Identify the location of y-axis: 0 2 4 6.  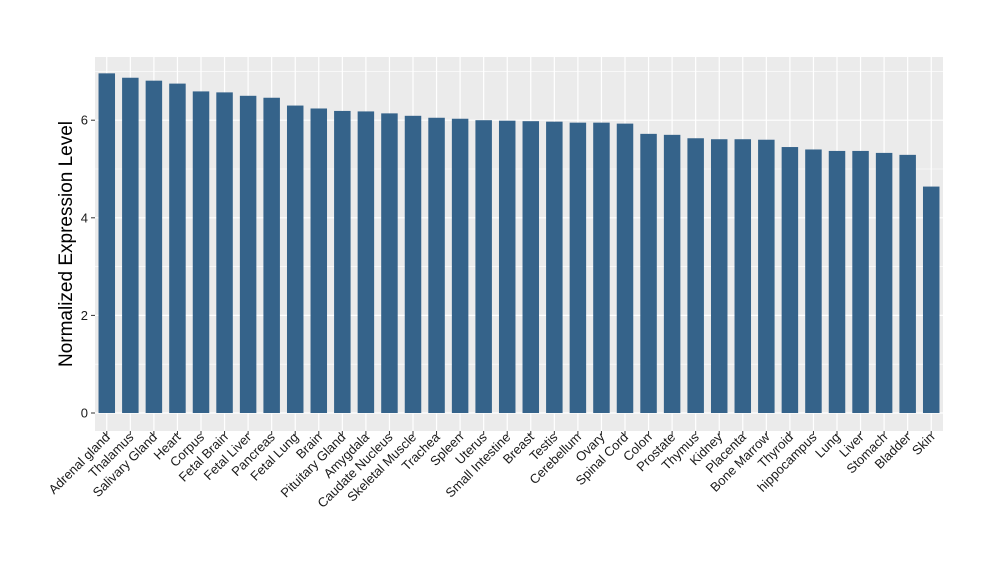
(88, 267).